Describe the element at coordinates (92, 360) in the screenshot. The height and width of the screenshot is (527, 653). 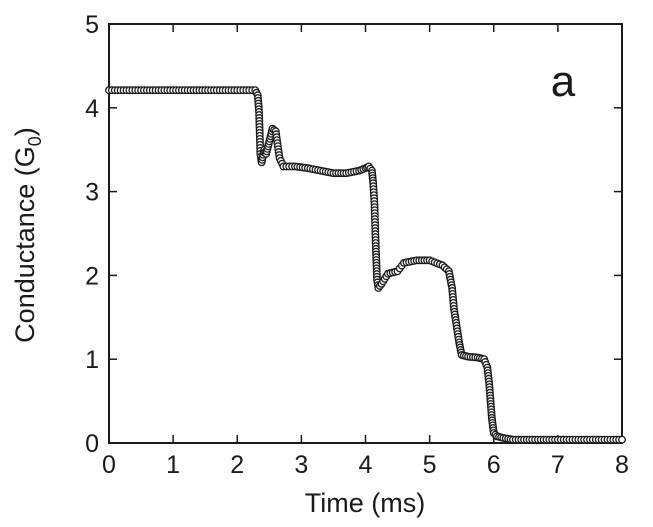
I see `y-tick-label: 1` at that location.